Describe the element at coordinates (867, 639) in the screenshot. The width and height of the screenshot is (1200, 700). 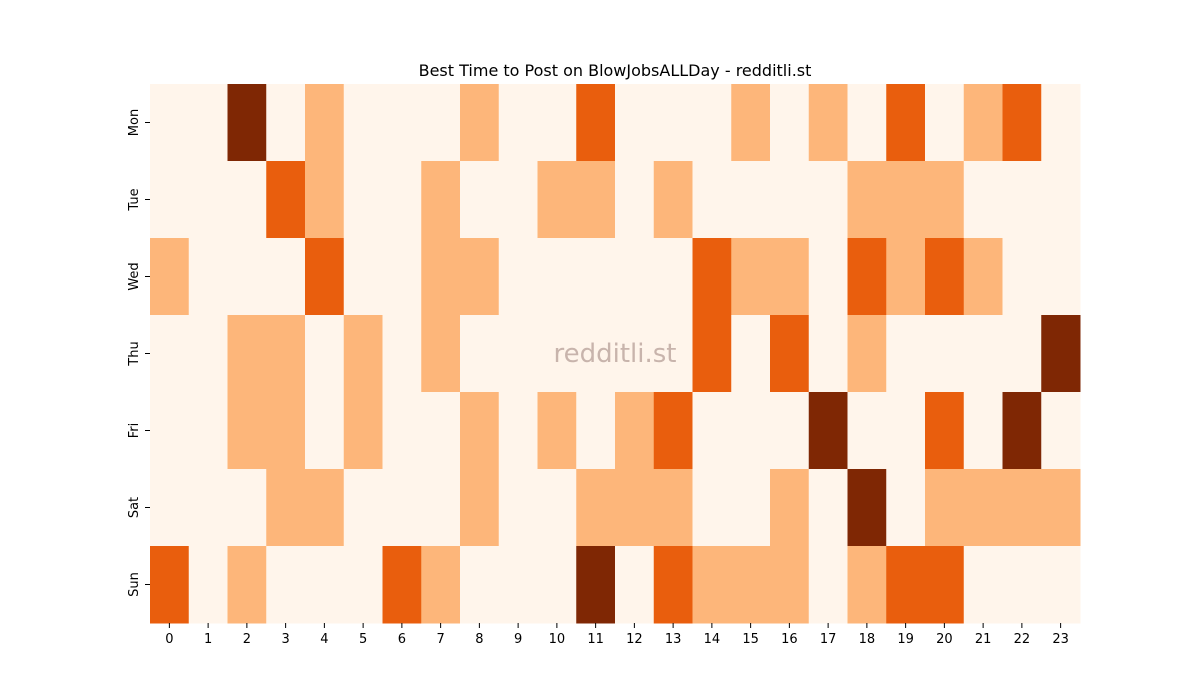
I see `x-tick-label: 18` at that location.